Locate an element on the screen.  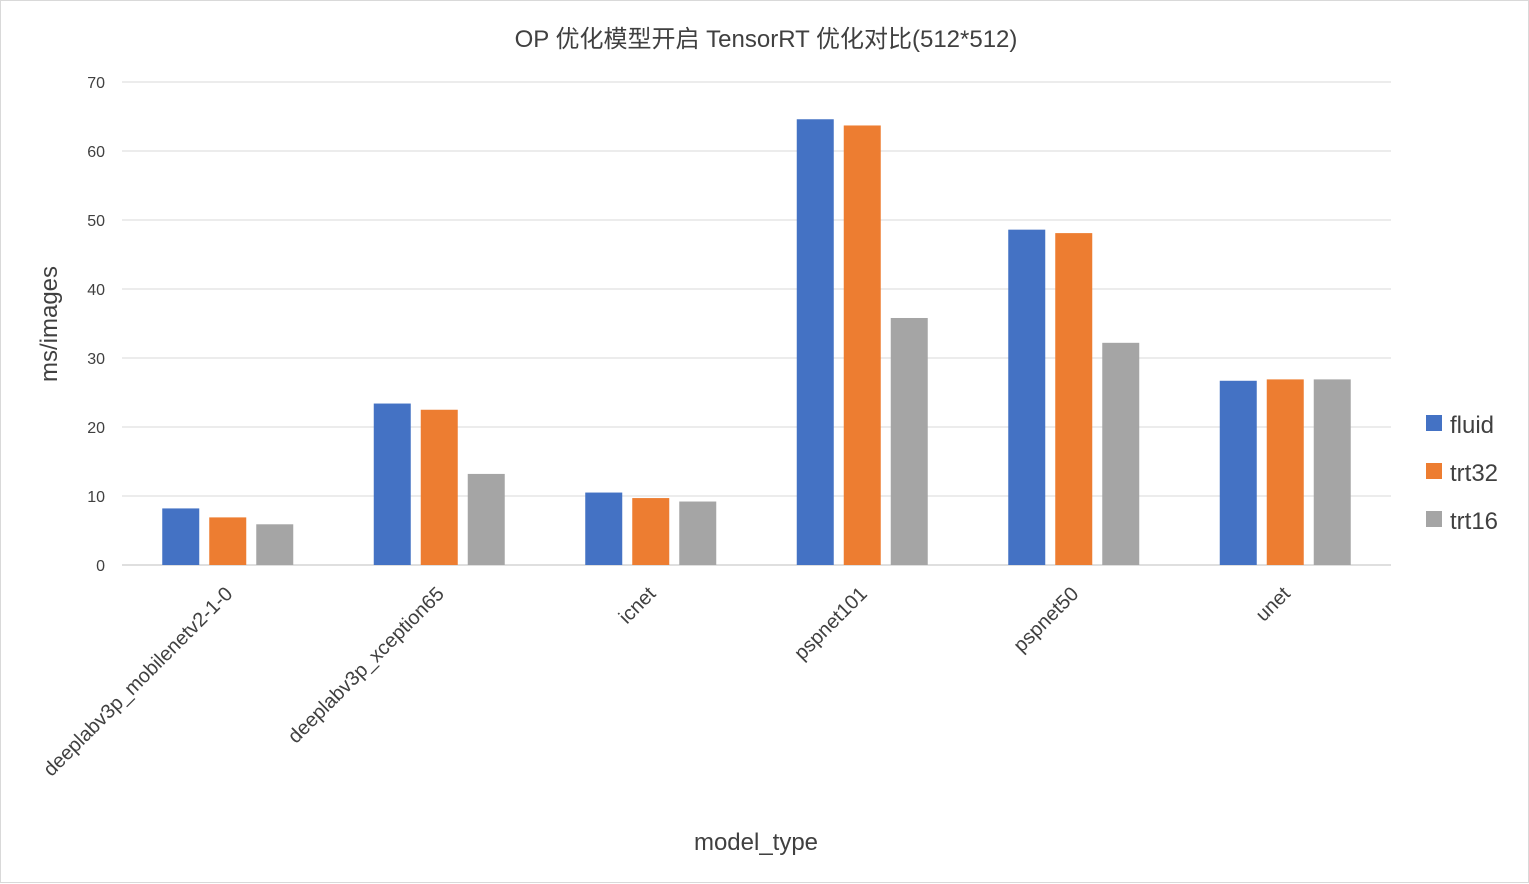
bar-trt32-unet is located at coordinates (1285, 472).